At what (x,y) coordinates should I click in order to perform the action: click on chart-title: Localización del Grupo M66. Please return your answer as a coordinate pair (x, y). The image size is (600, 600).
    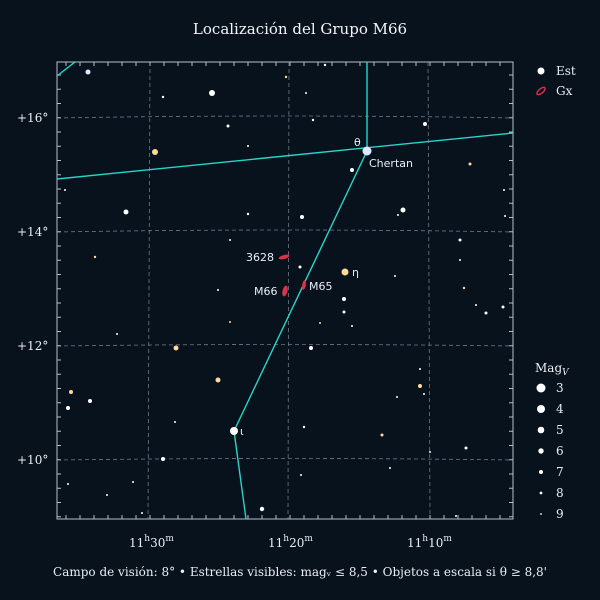
    Looking at the image, I should click on (300, 29).